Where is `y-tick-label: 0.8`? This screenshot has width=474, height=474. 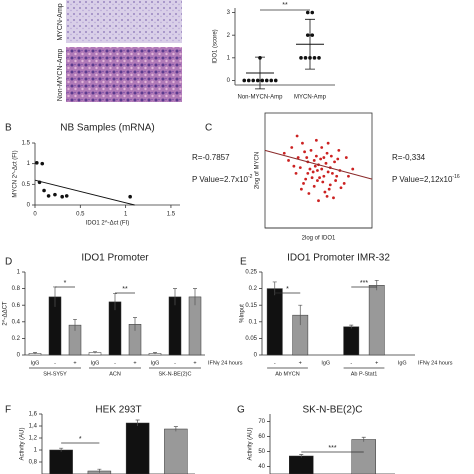 y-tick-label: 0.8 is located at coordinates (16, 289).